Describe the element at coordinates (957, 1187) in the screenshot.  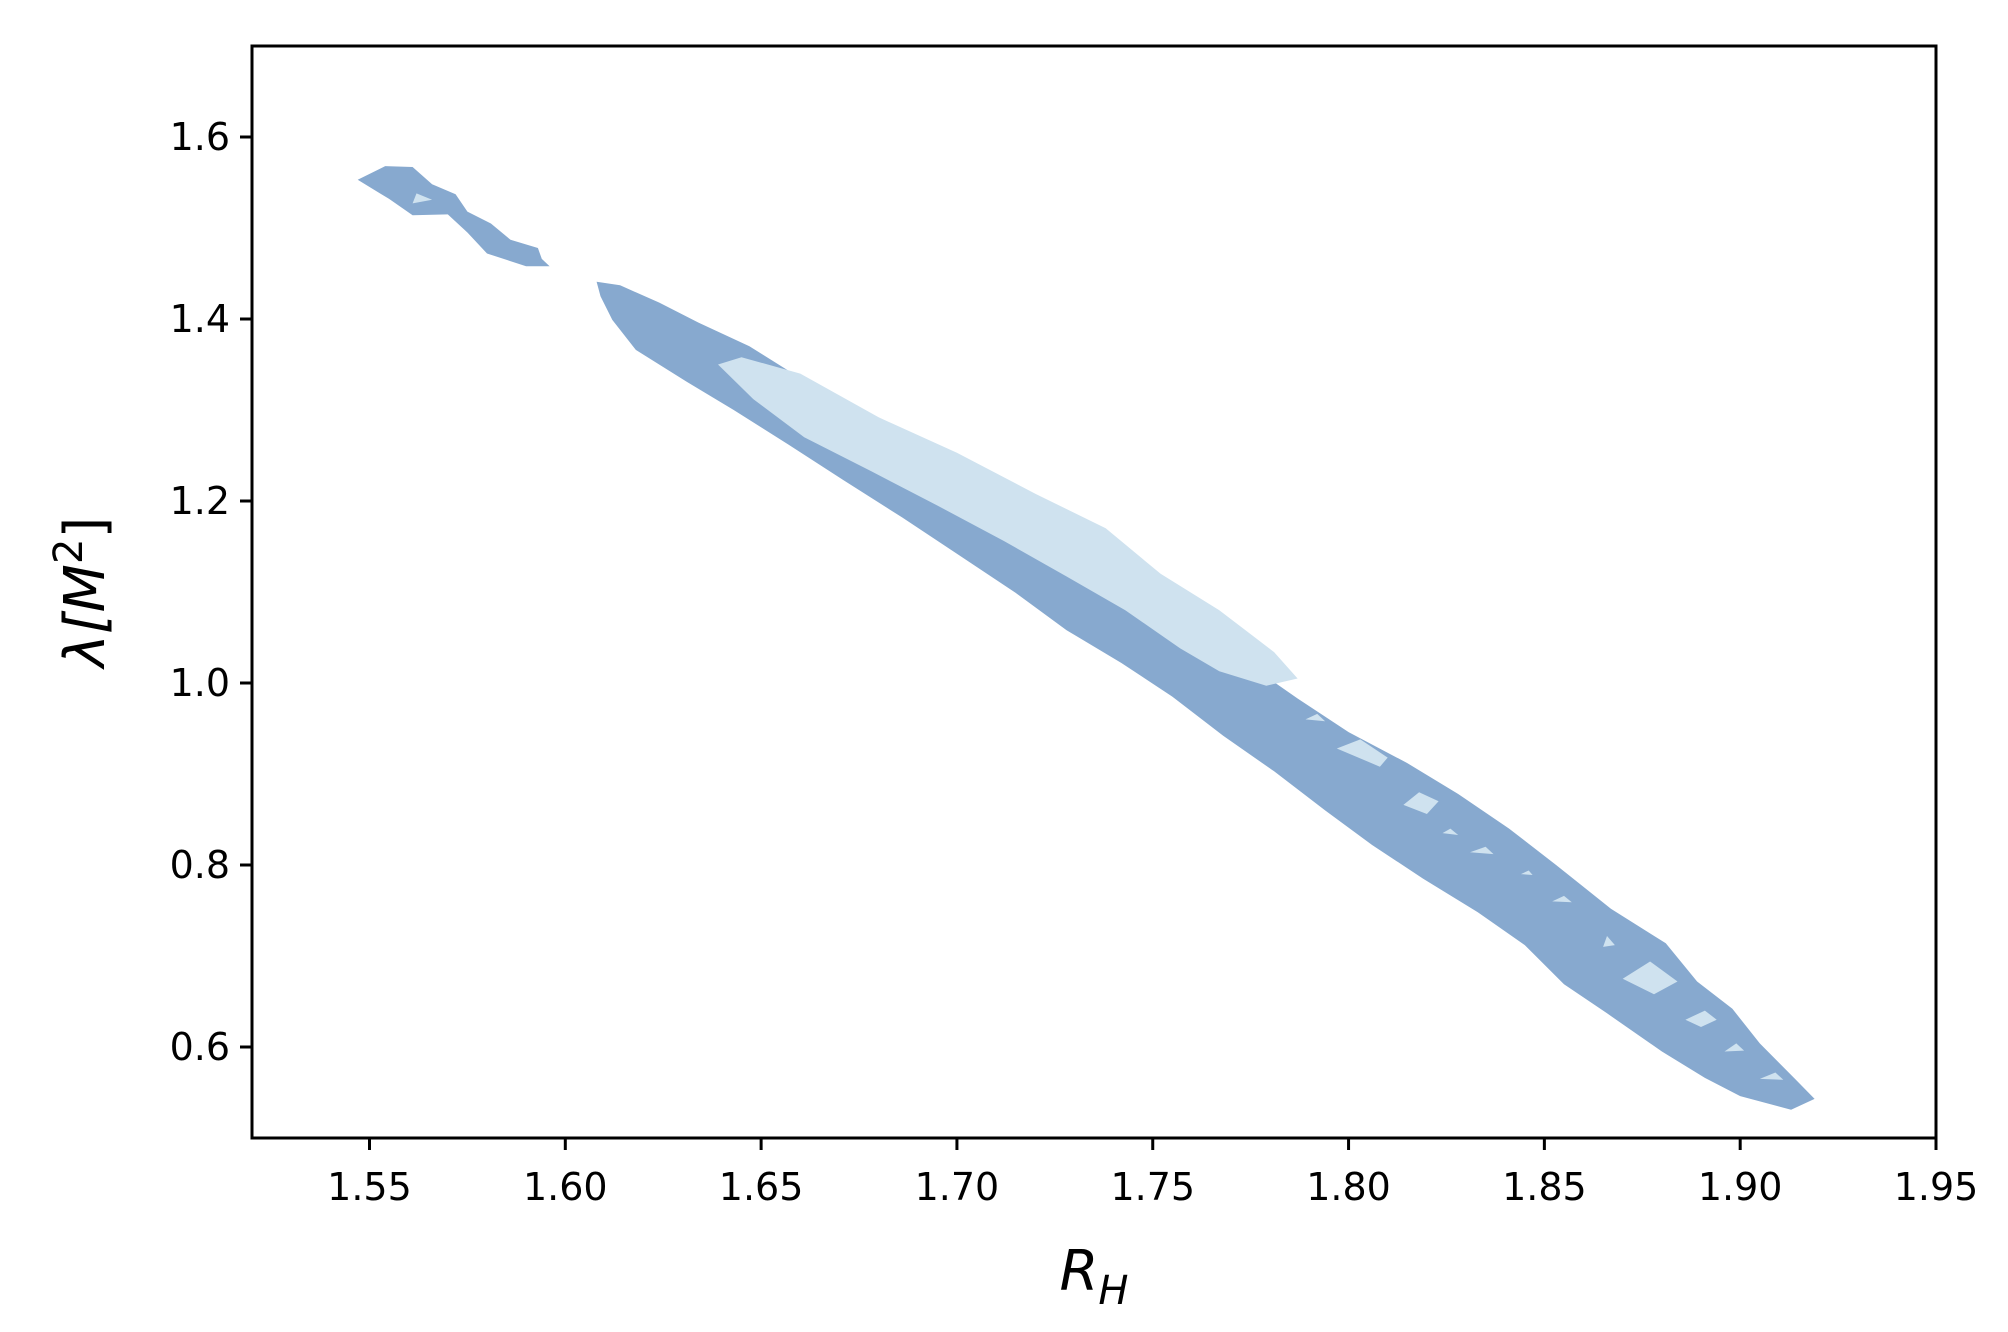
I see `x-tick-label: 1.70` at that location.